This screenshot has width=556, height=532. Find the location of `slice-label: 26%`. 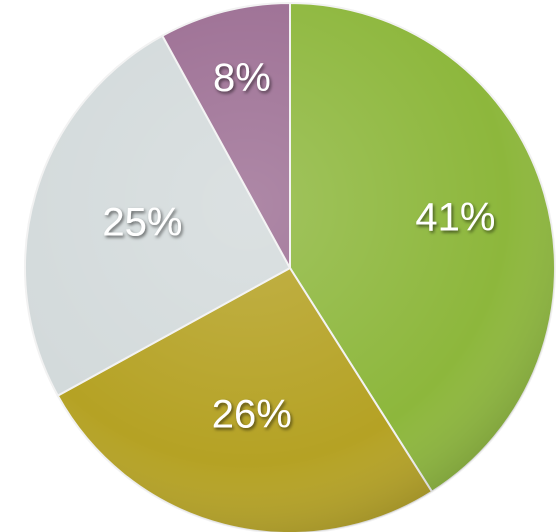

slice-label: 26% is located at coordinates (252, 414).